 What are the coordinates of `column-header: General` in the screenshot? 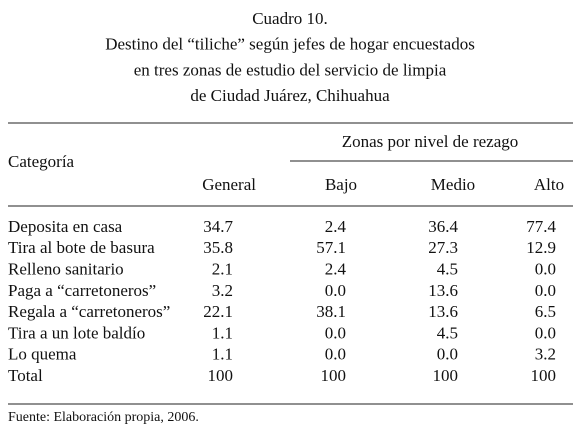 It's located at (229, 184).